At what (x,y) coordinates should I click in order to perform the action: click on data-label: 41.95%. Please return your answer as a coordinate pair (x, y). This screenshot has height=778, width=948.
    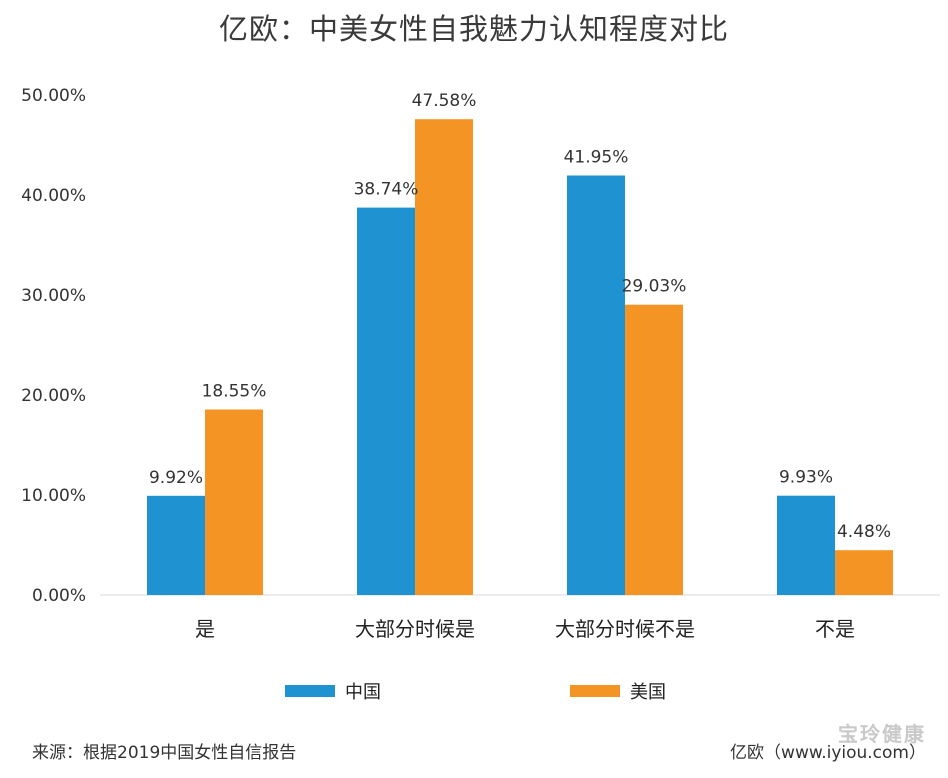
    Looking at the image, I should click on (596, 158).